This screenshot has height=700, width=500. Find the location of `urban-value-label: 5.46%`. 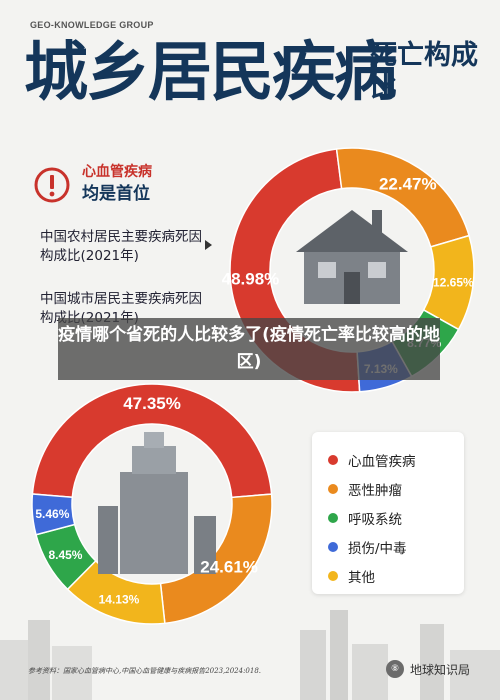

urban-value-label: 5.46% is located at coordinates (52, 514).